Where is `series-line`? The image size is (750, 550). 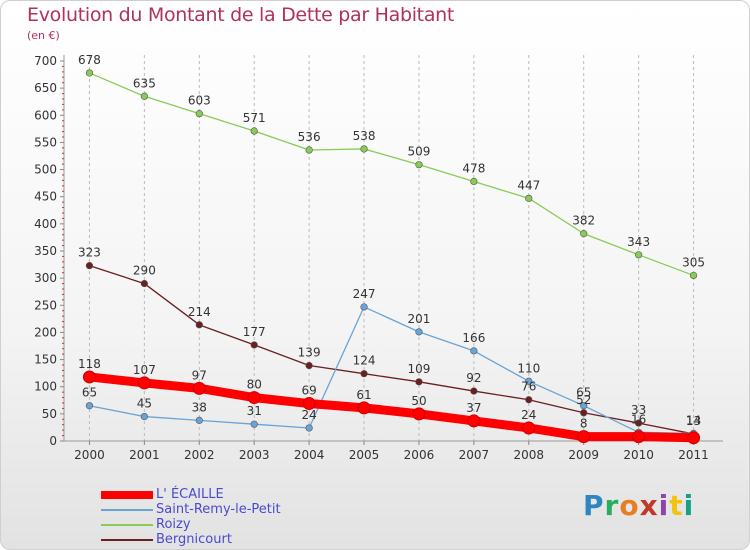 series-line is located at coordinates (391, 407).